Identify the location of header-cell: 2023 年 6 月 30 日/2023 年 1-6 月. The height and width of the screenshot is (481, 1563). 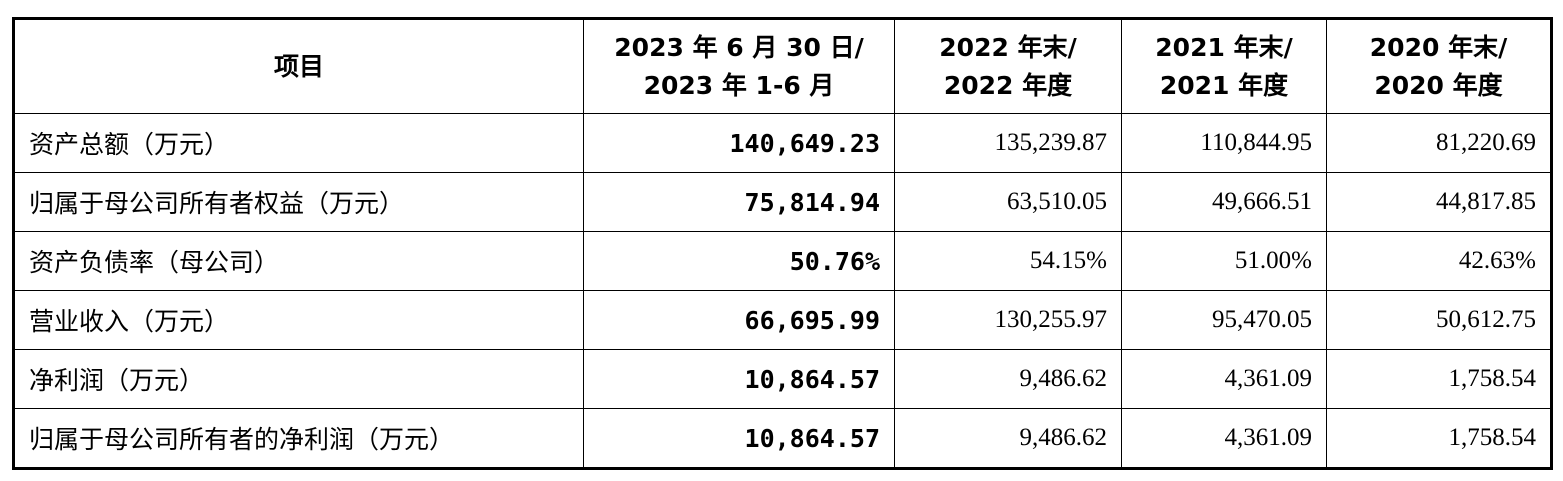
(739, 66).